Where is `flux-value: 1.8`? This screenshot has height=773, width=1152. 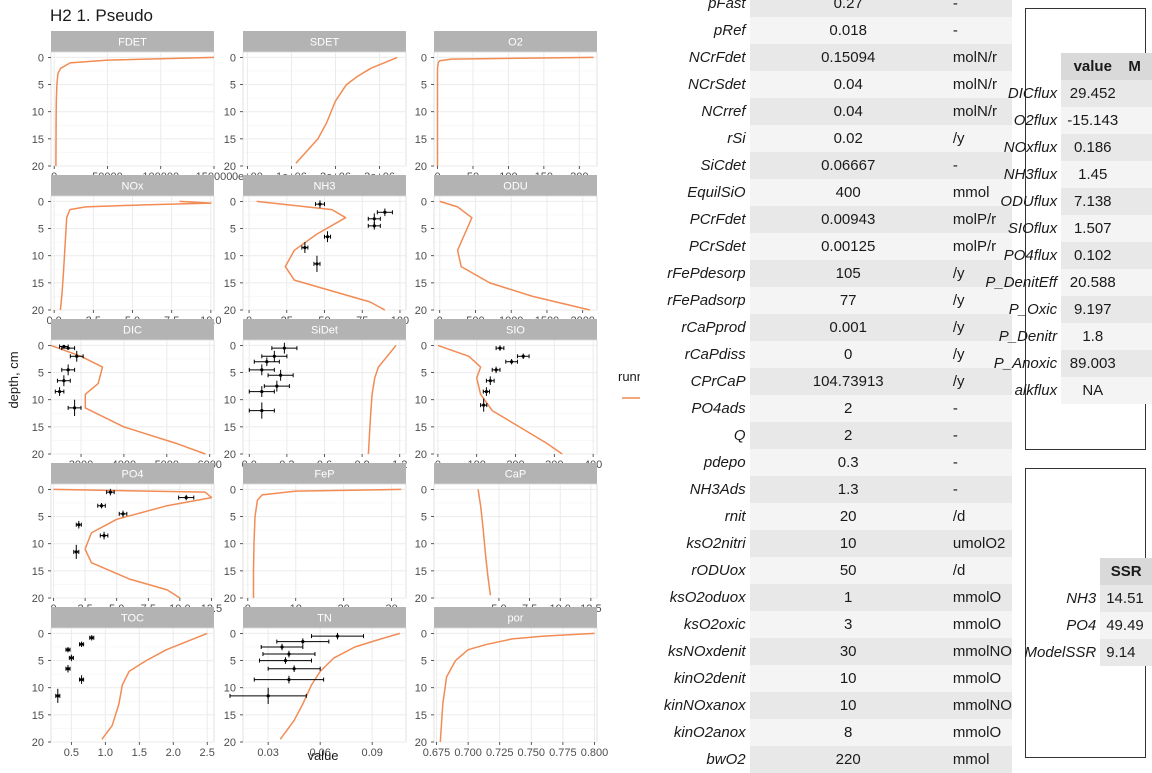 flux-value: 1.8 is located at coordinates (1093, 336).